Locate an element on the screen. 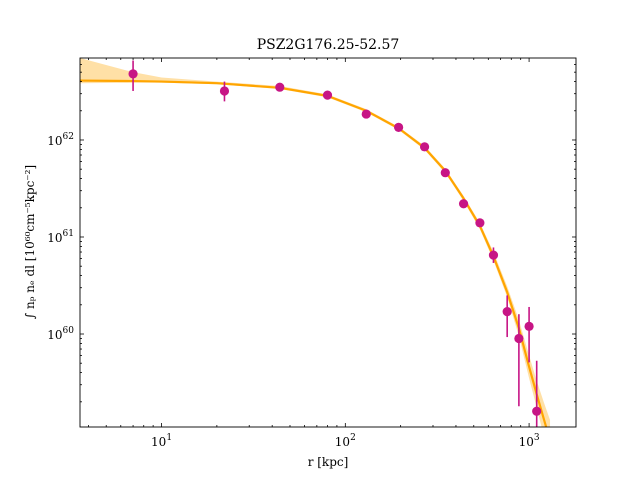 The height and width of the screenshot is (480, 640). x-axis-label: r [kpc] is located at coordinates (328, 462).